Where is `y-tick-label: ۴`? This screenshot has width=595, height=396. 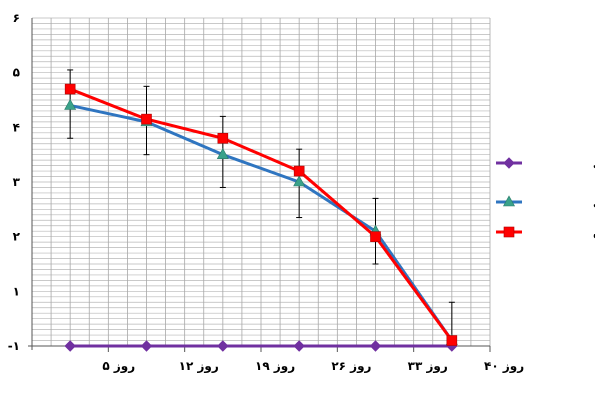 y-tick-label: ۴ is located at coordinates (16, 127).